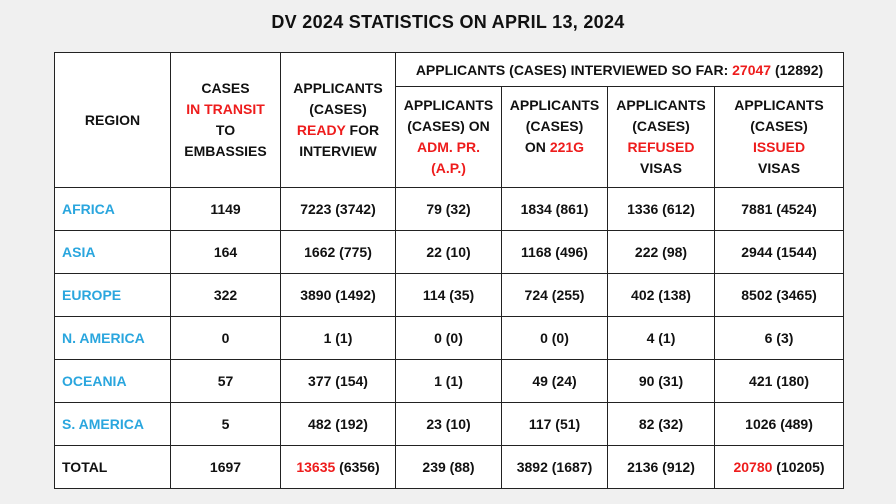  Describe the element at coordinates (112, 252) in the screenshot. I see `region-cell: ASIA` at that location.